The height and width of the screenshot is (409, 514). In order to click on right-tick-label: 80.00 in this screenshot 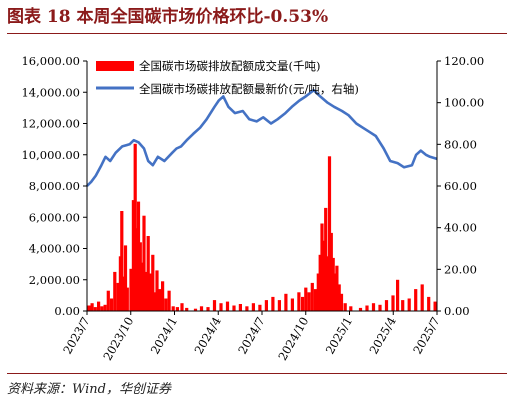, I will do `click(460, 144)`.